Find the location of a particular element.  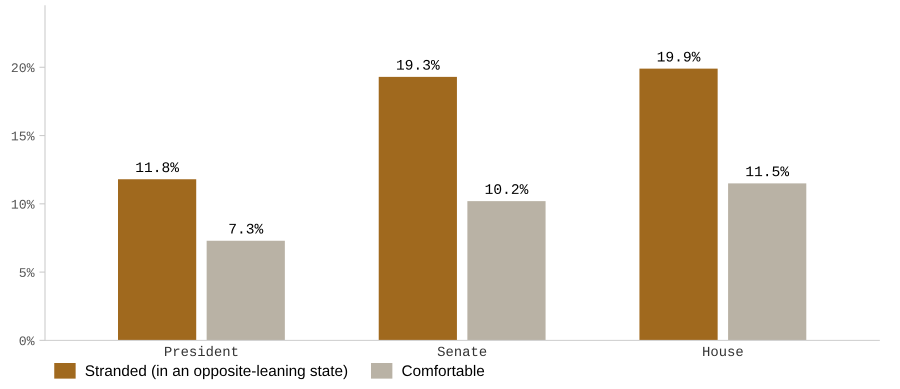

data-label: 11.5% is located at coordinates (768, 171).